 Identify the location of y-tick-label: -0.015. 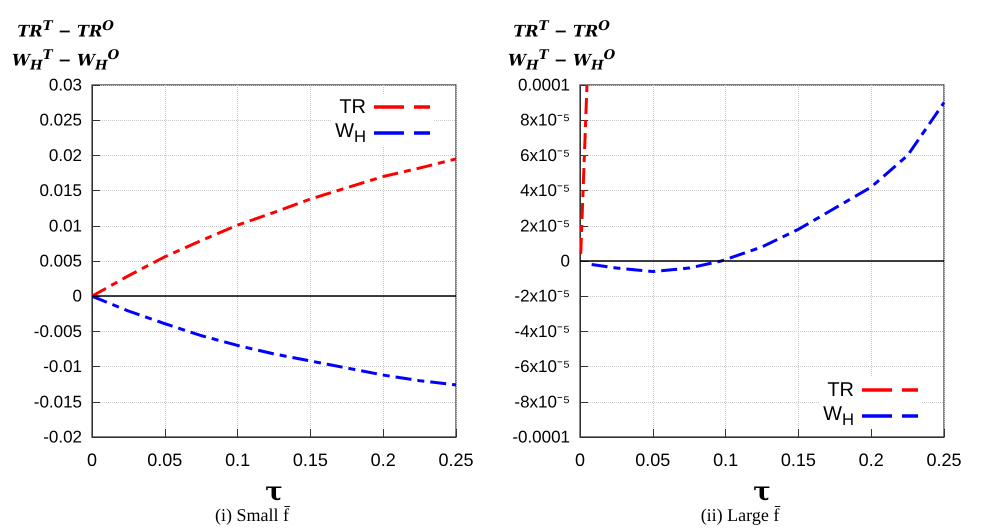
(58, 402).